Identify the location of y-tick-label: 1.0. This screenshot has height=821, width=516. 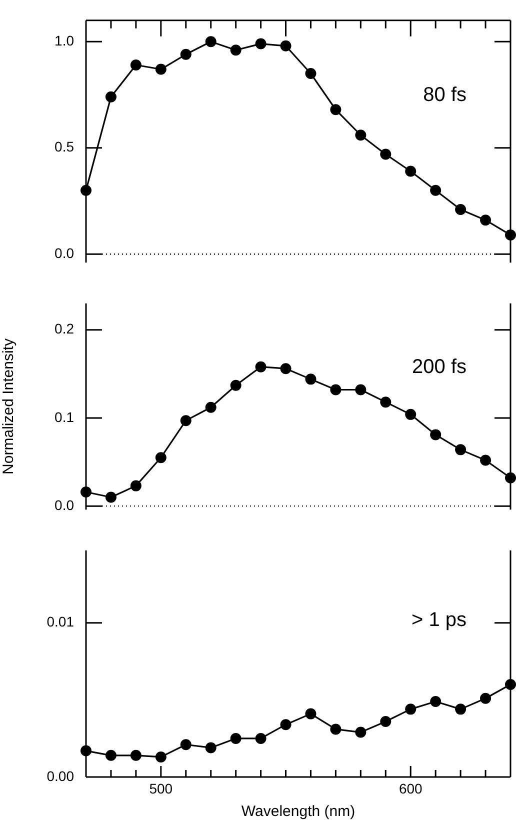
(64, 40).